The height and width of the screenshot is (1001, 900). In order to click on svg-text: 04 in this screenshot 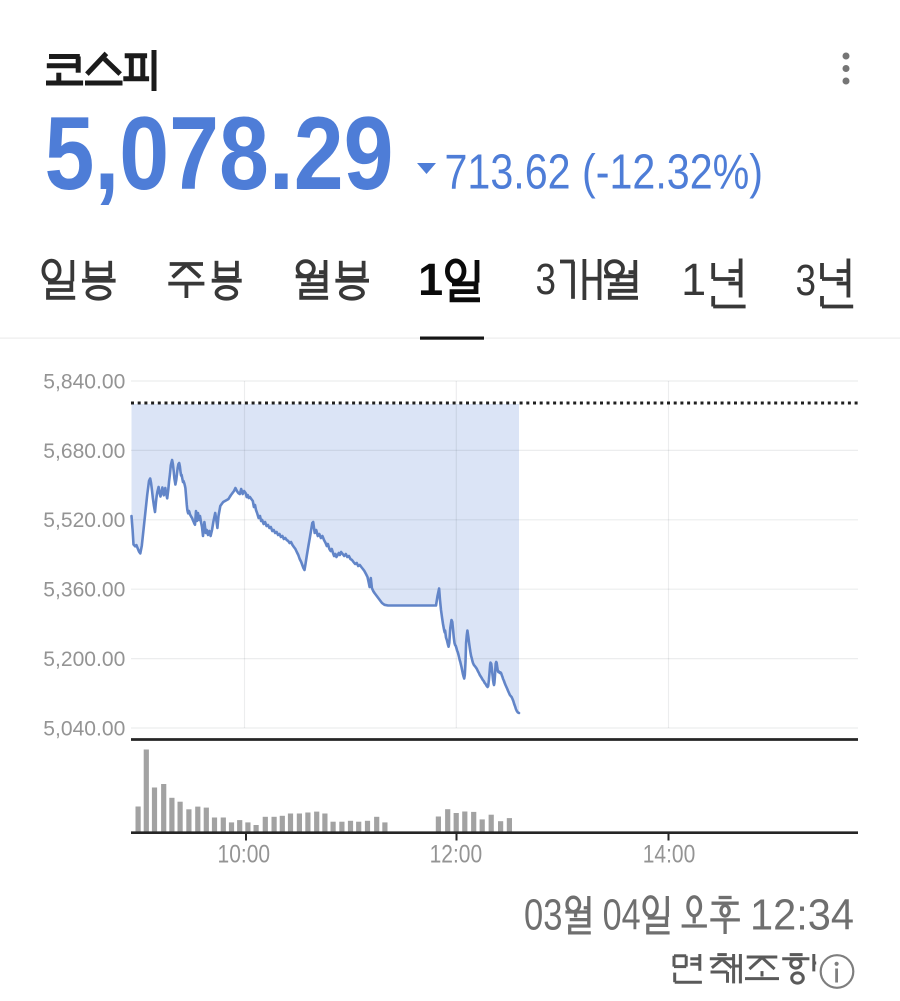, I will do `click(622, 915)`.